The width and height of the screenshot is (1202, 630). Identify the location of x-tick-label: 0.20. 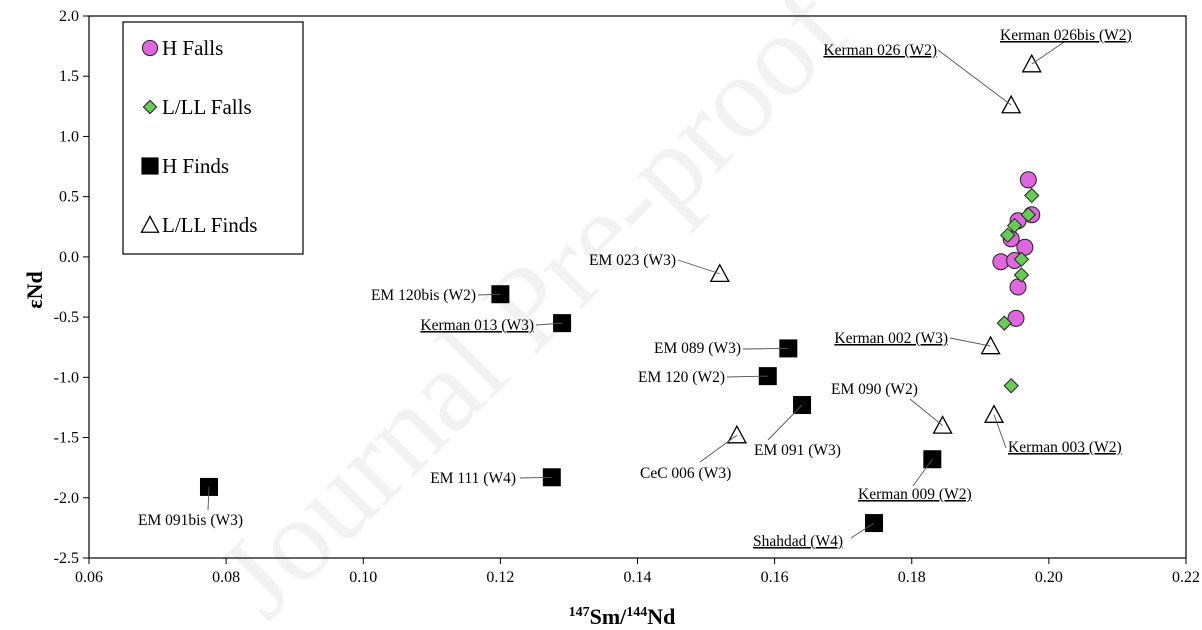
(1049, 577).